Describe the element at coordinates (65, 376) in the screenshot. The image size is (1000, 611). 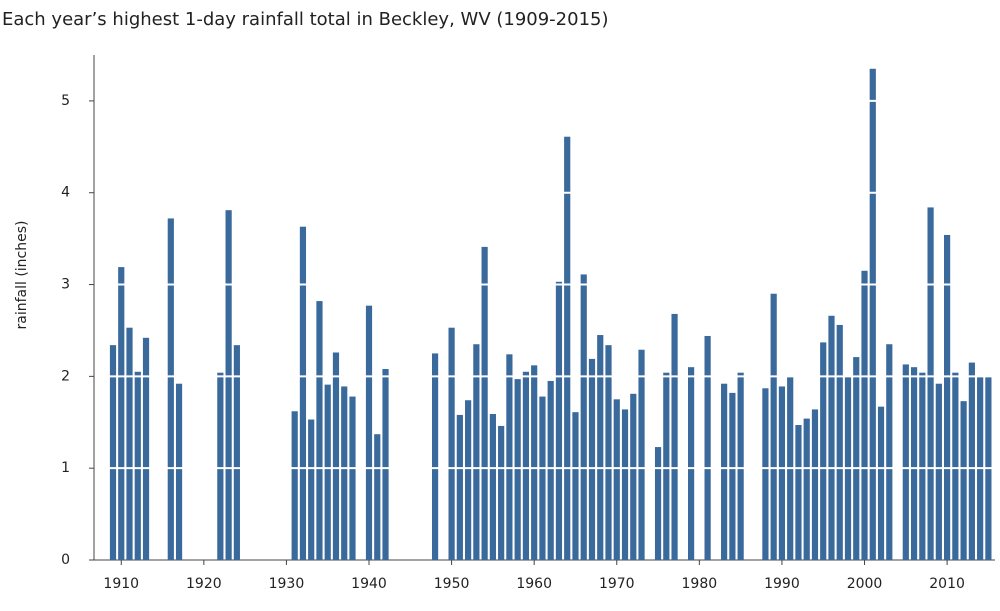
I see `y-tick-label: 2` at that location.